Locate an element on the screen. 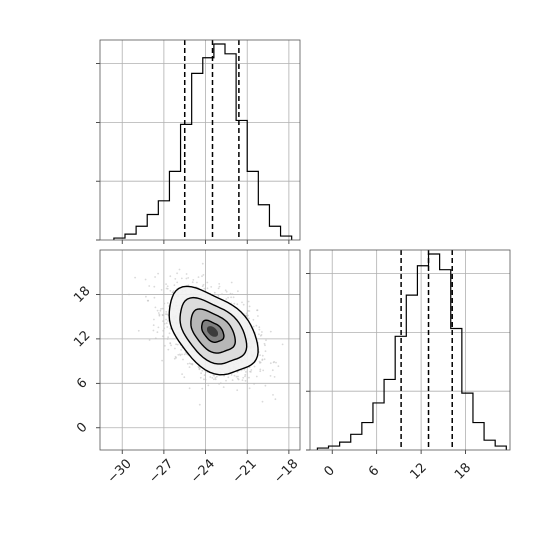  density-fill is located at coordinates (212, 331).